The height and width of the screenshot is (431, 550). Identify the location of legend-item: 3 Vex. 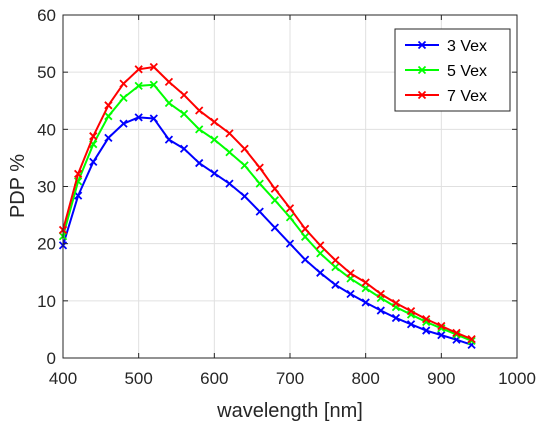
(446, 46).